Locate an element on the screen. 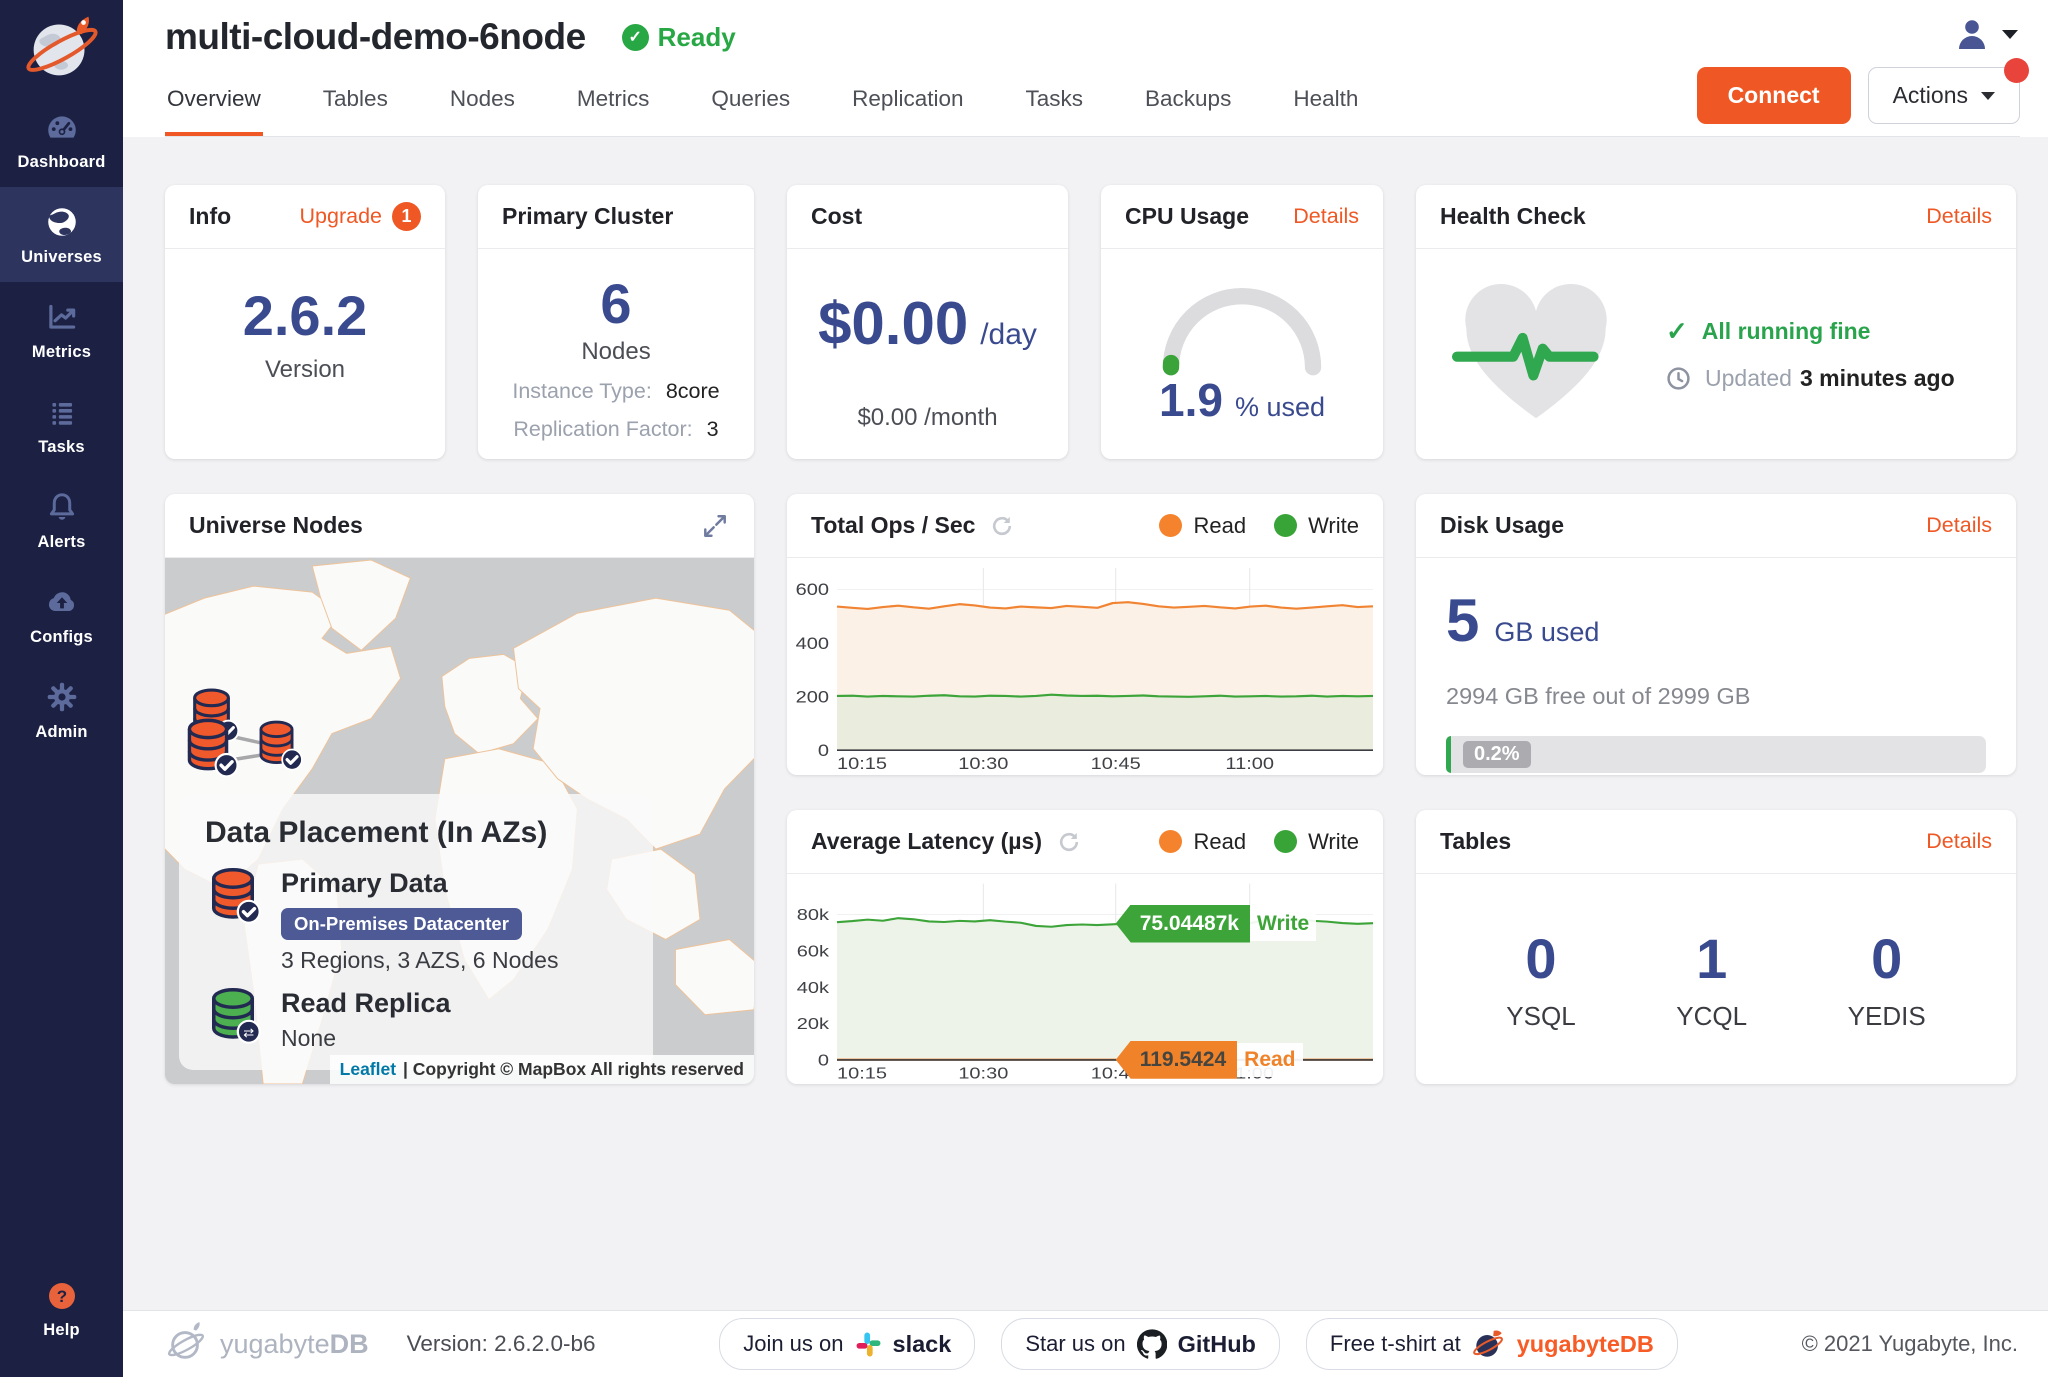 This screenshot has height=1377, width=2048. upgrade-count-badge: 1 is located at coordinates (406, 216).